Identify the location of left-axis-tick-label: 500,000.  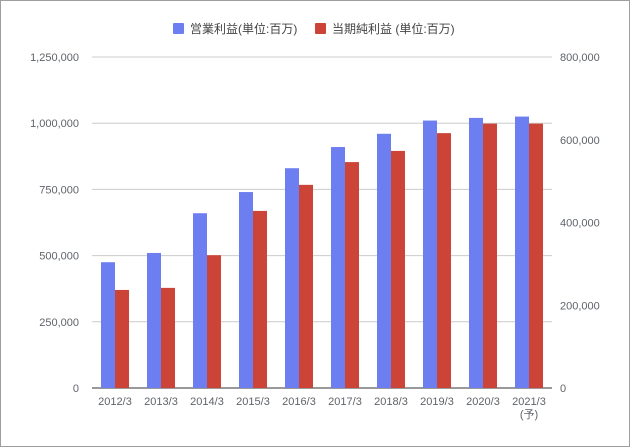
(59, 257).